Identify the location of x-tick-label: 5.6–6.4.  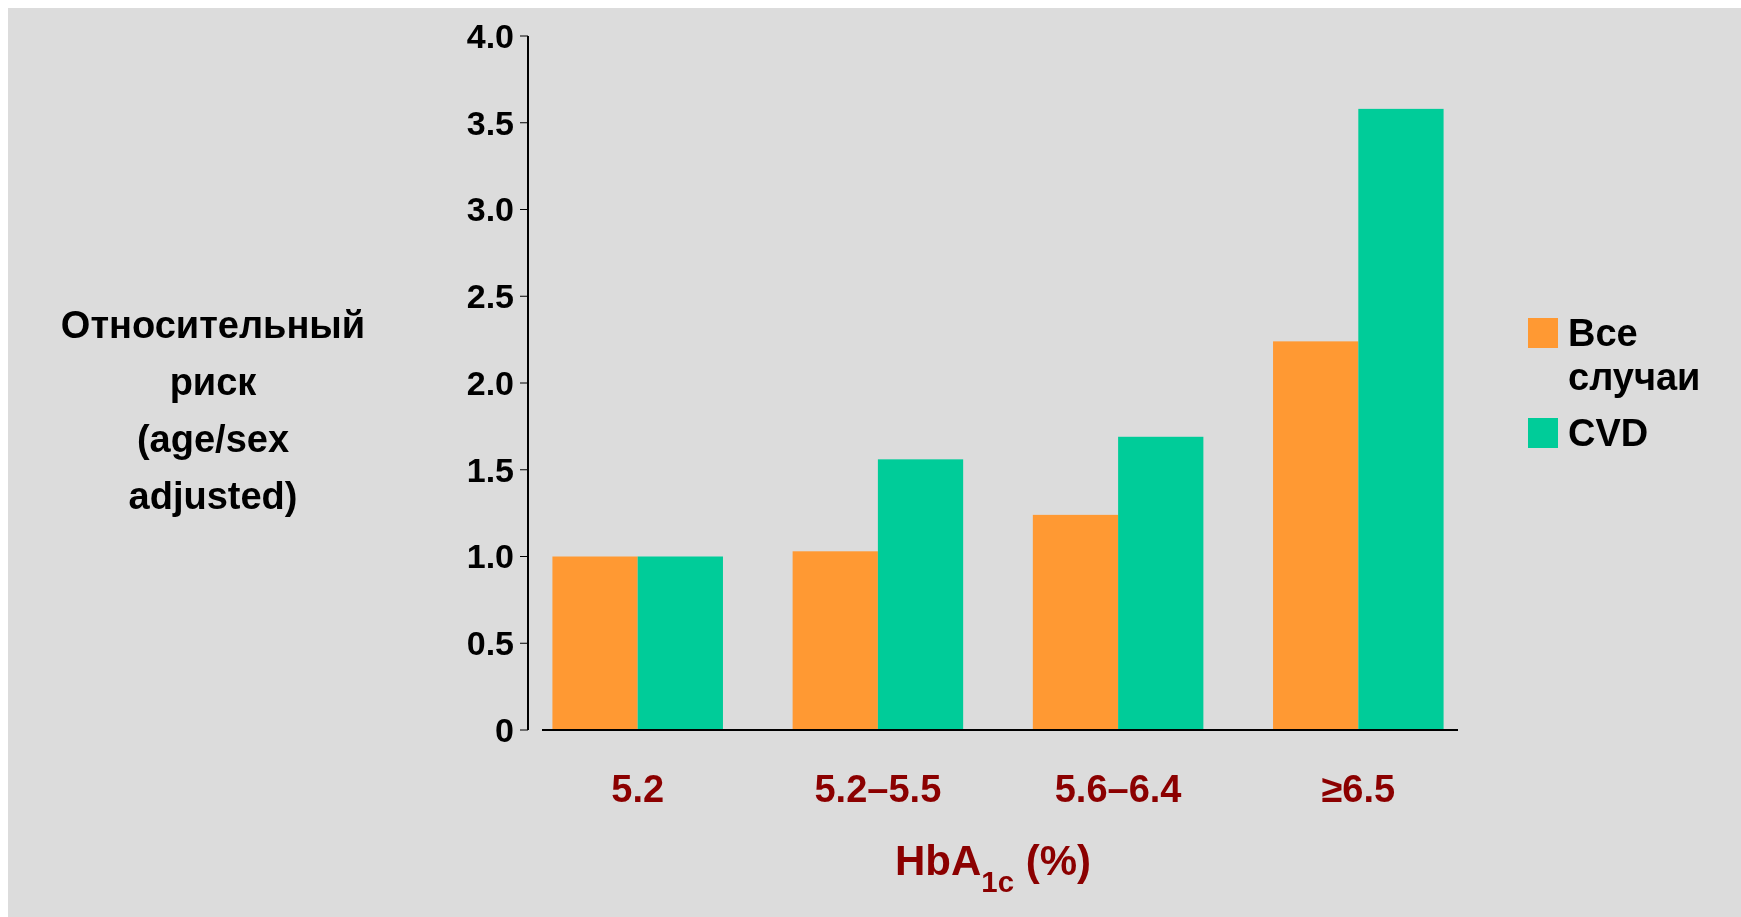
(1118, 789).